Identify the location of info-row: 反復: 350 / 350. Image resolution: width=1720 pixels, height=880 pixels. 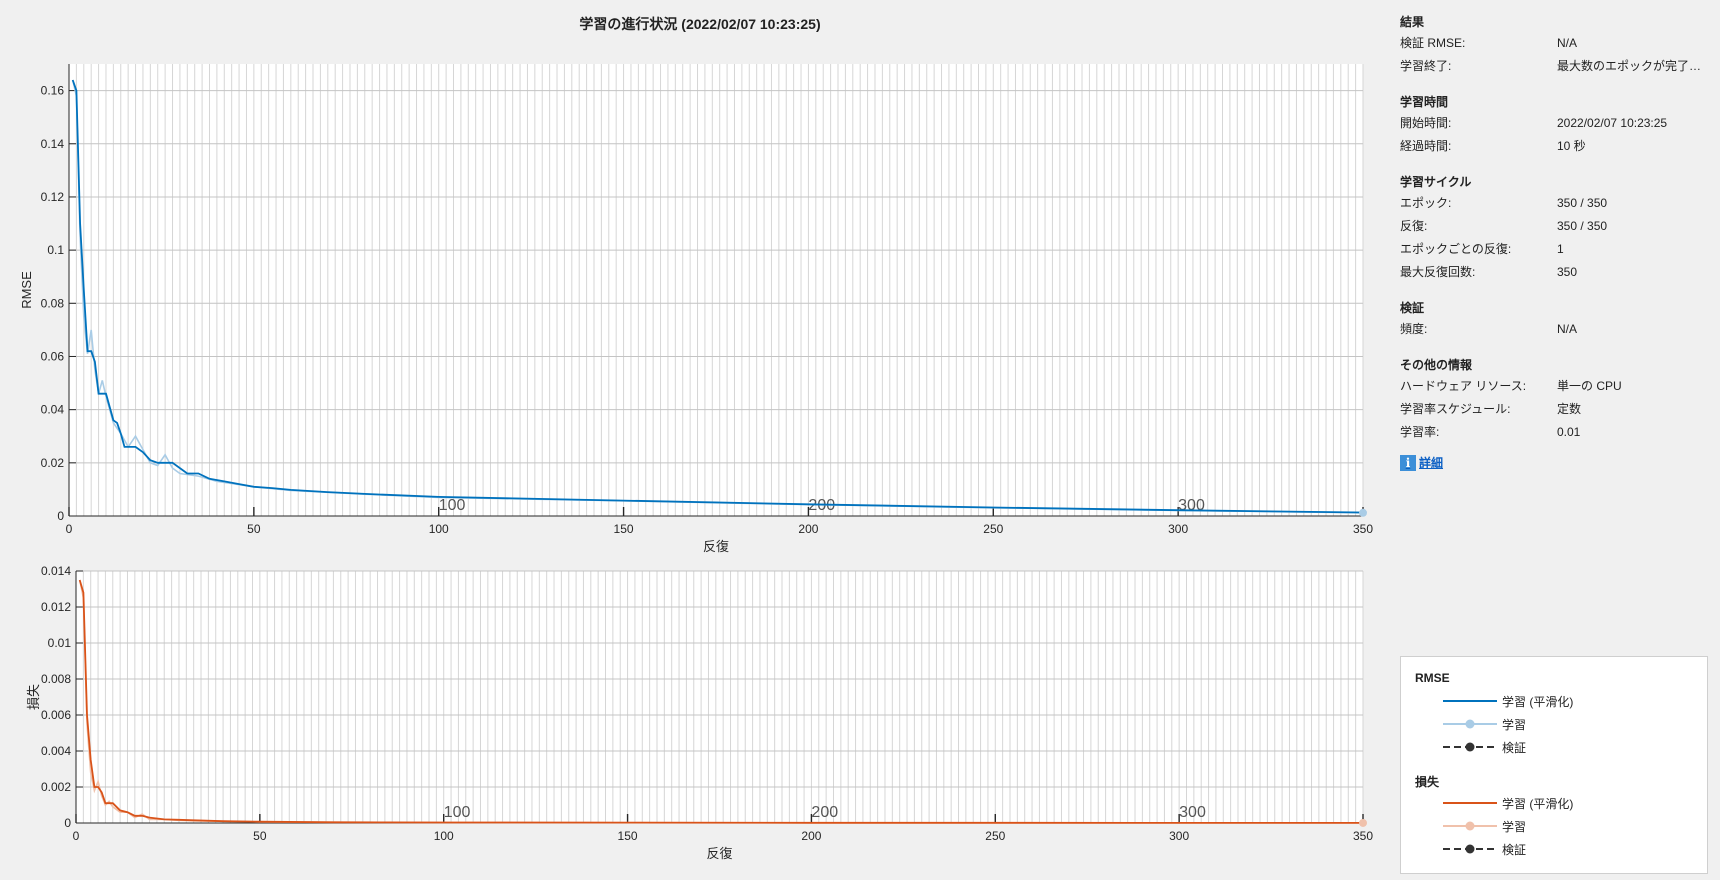
(1555, 226).